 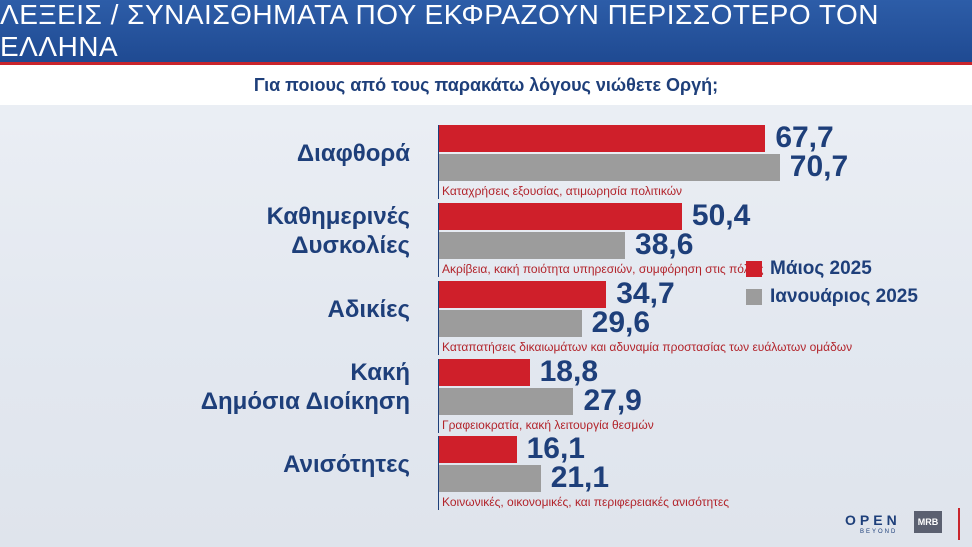 What do you see at coordinates (844, 296) in the screenshot?
I see `legend-label-jan: Ιανουάριος 2025` at bounding box center [844, 296].